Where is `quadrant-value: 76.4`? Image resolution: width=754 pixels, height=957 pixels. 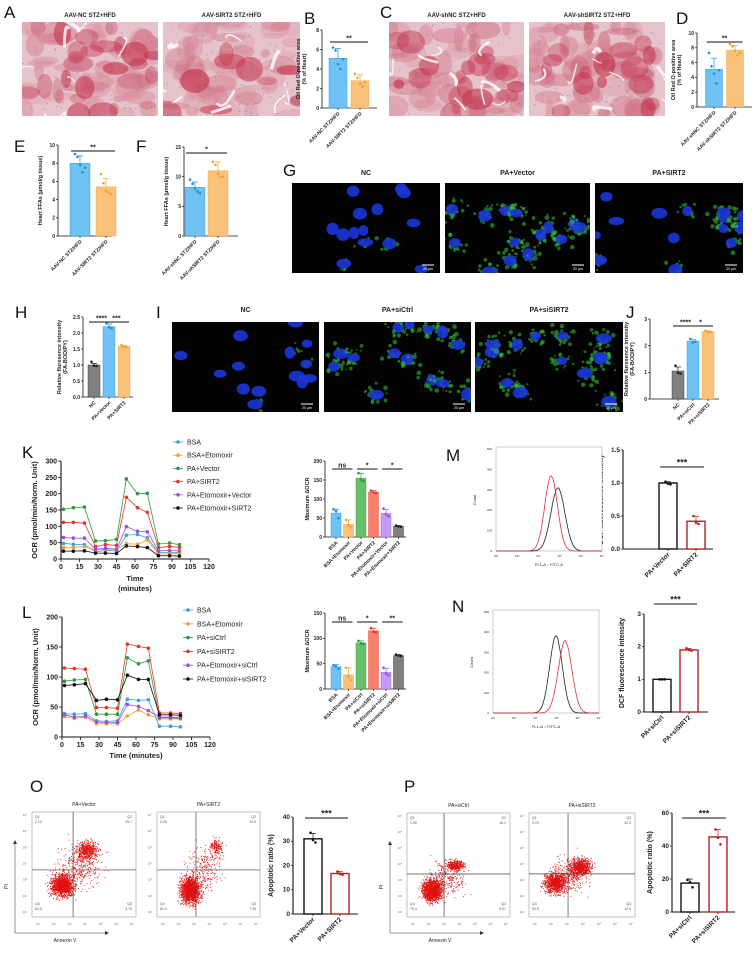 quadrant-value: 76.4 is located at coordinates (413, 909).